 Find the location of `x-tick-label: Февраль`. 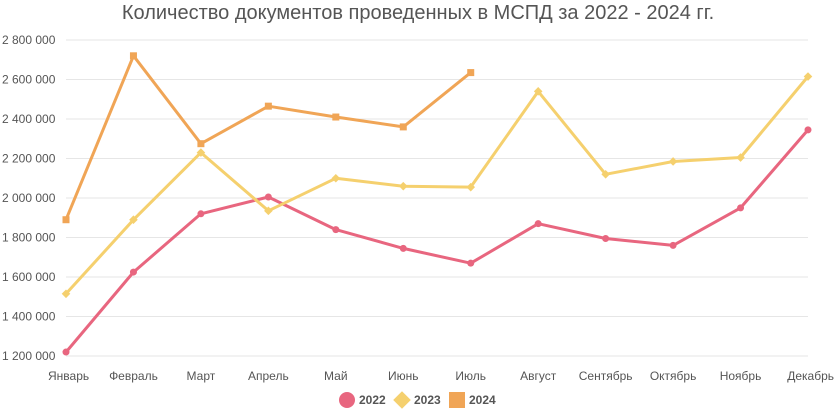

x-tick-label: Февраль is located at coordinates (133, 376).